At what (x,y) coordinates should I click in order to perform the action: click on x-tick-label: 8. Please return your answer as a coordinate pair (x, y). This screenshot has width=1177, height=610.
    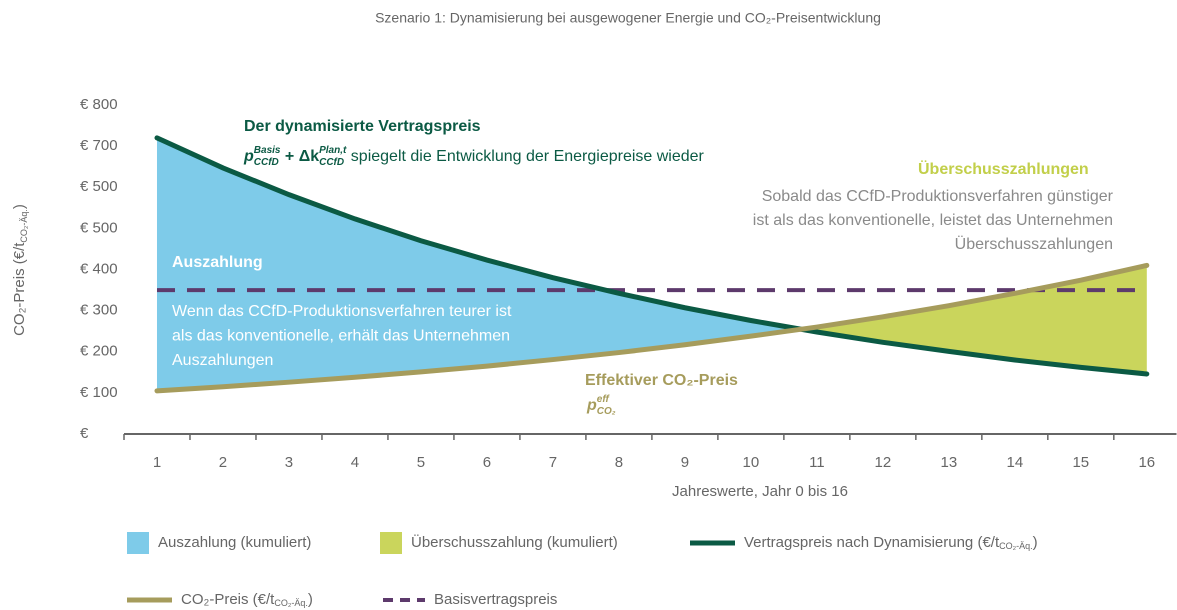
    Looking at the image, I should click on (619, 462).